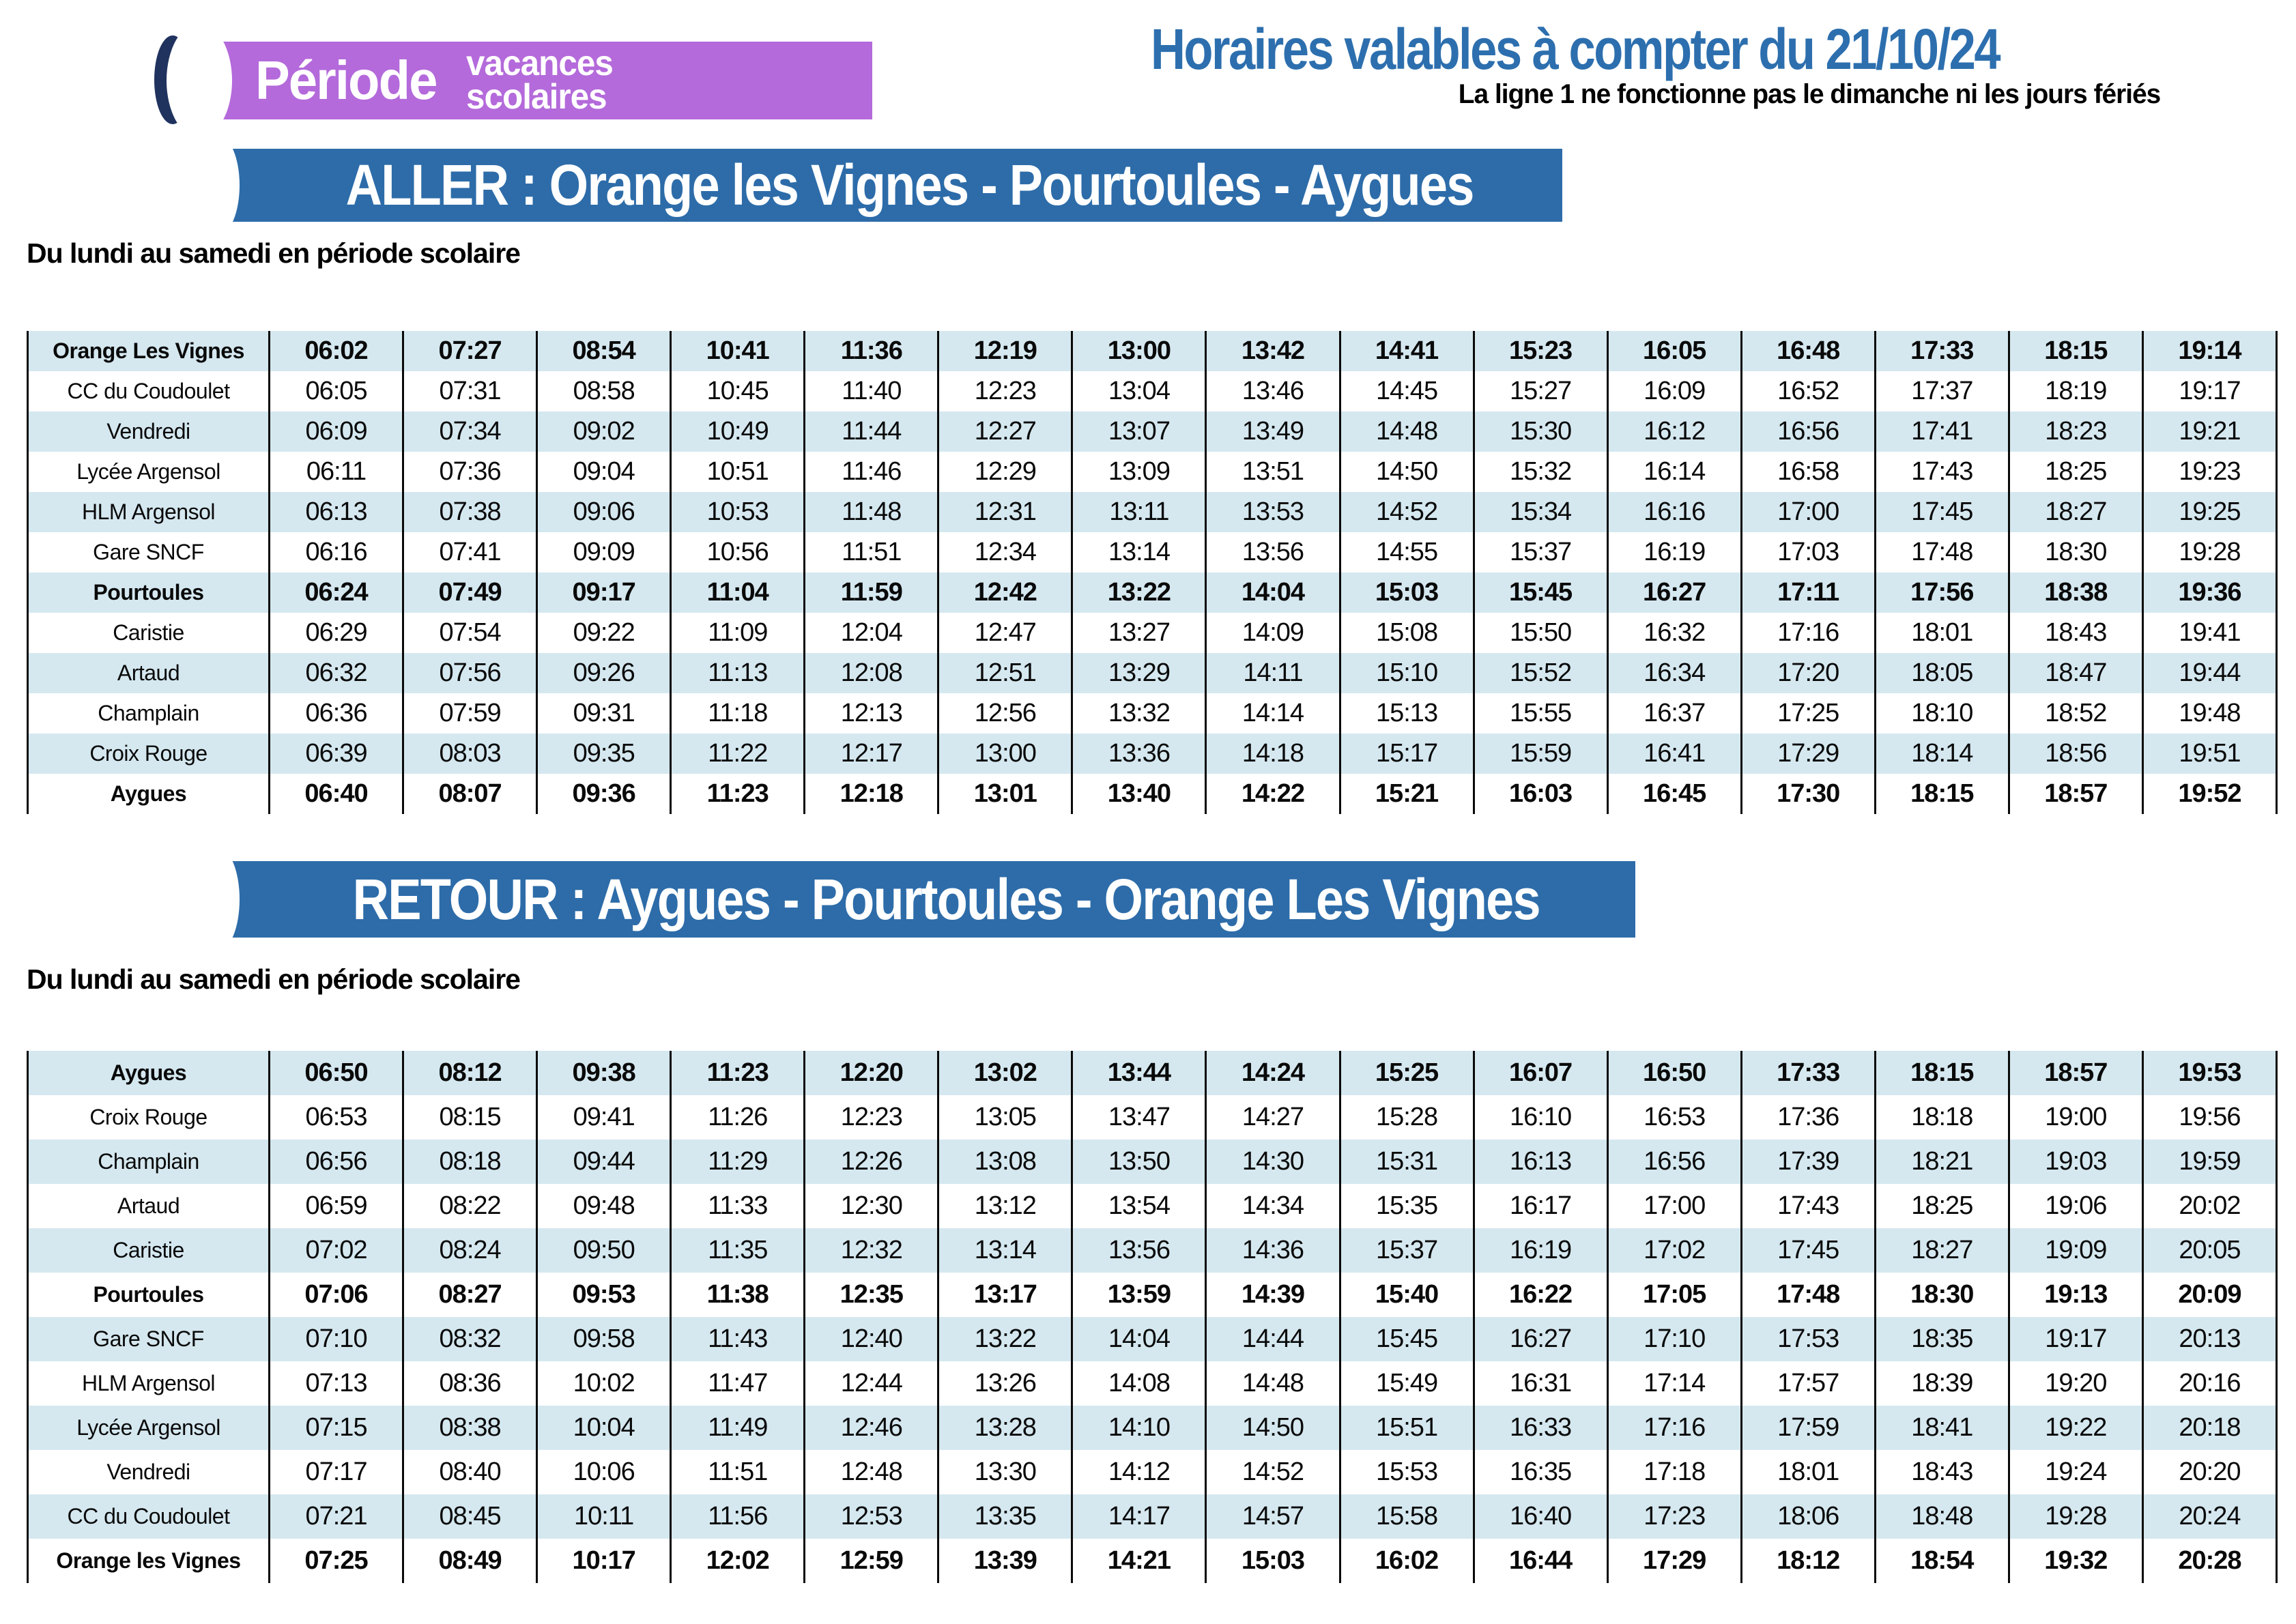 The height and width of the screenshot is (1624, 2296). I want to click on time-cell: 13:54, so click(1138, 1206).